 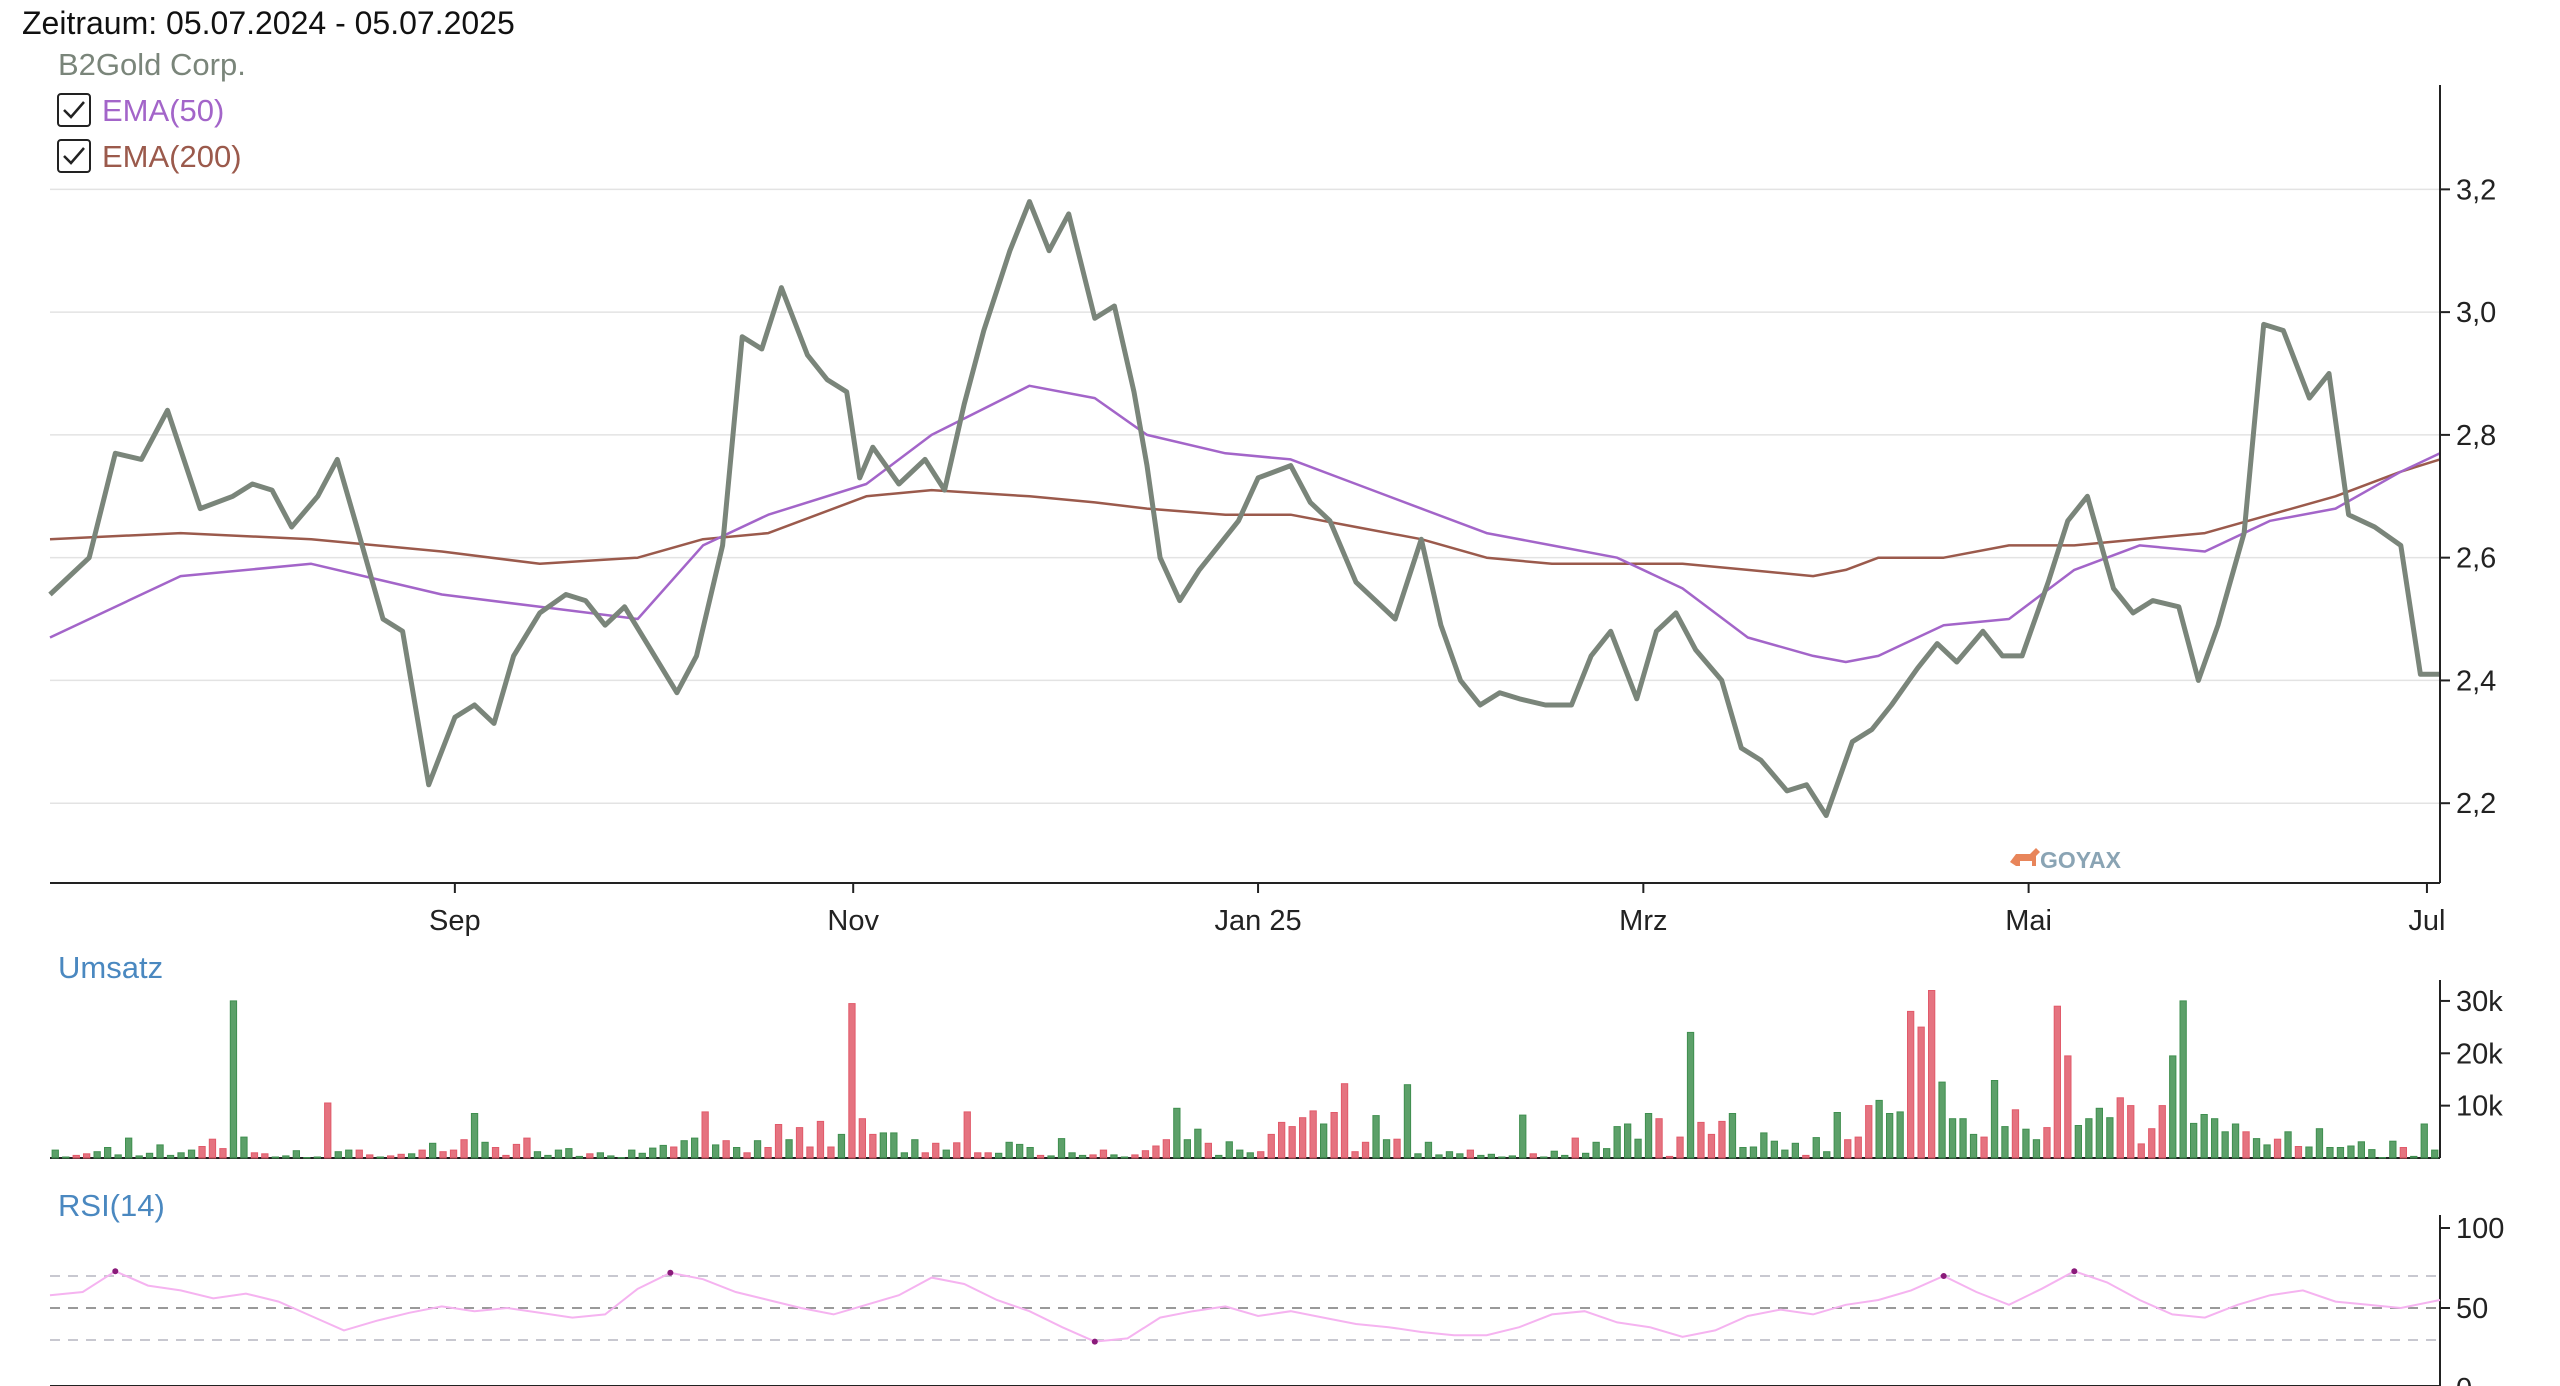 What do you see at coordinates (2479, 1002) in the screenshot?
I see `volume-y-tick-label: 30k` at bounding box center [2479, 1002].